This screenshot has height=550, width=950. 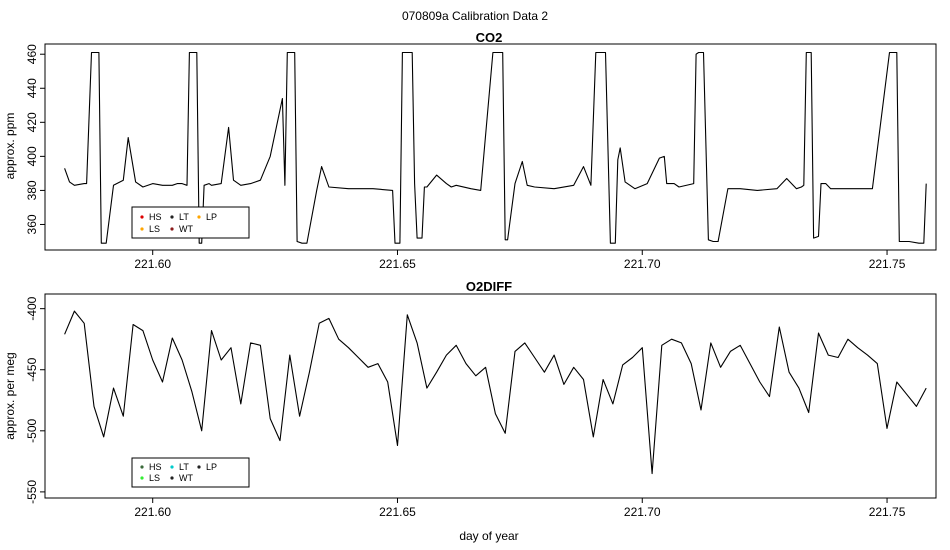 I want to click on co2-legend-marker-wt, so click(x=172, y=229).